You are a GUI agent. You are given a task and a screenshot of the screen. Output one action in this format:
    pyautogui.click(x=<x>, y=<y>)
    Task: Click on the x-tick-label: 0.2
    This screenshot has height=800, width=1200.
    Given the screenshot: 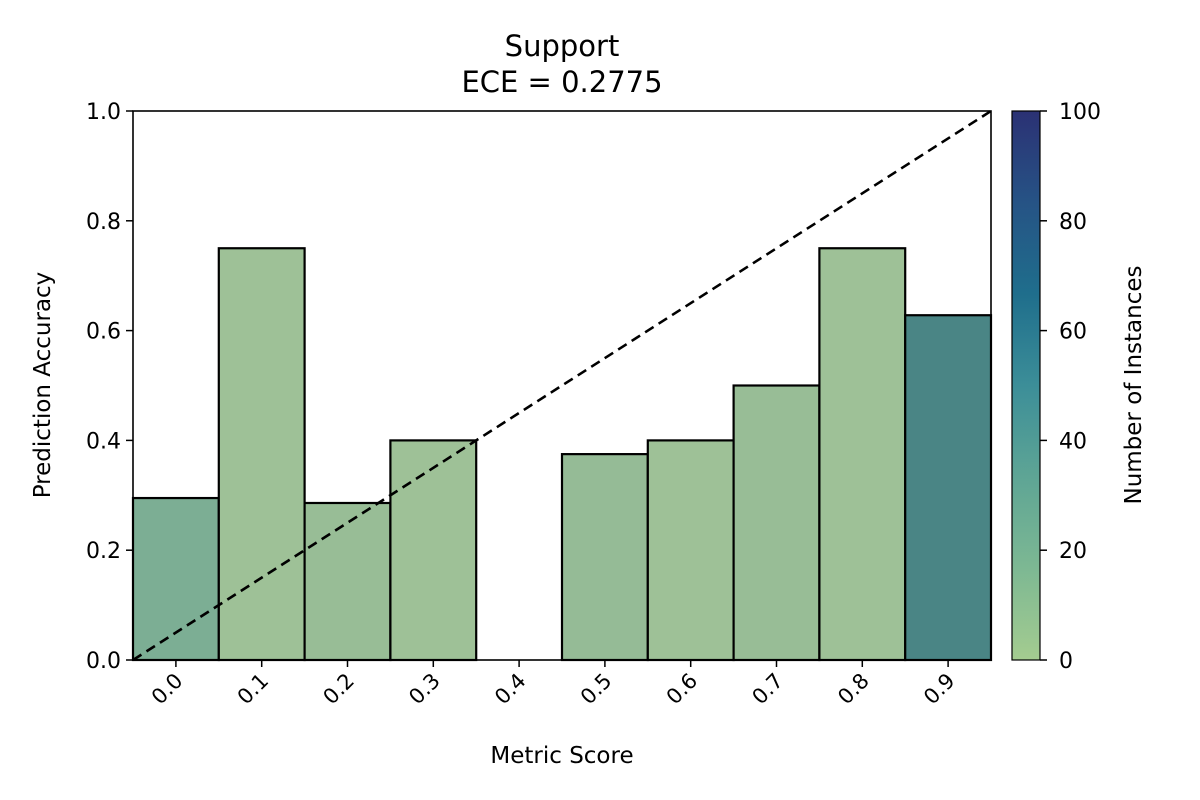 What is the action you would take?
    pyautogui.click(x=338, y=689)
    